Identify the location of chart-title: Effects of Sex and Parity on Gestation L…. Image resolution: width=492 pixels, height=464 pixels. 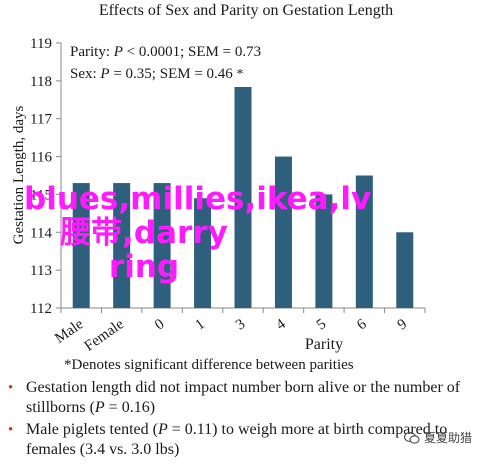
(246, 10).